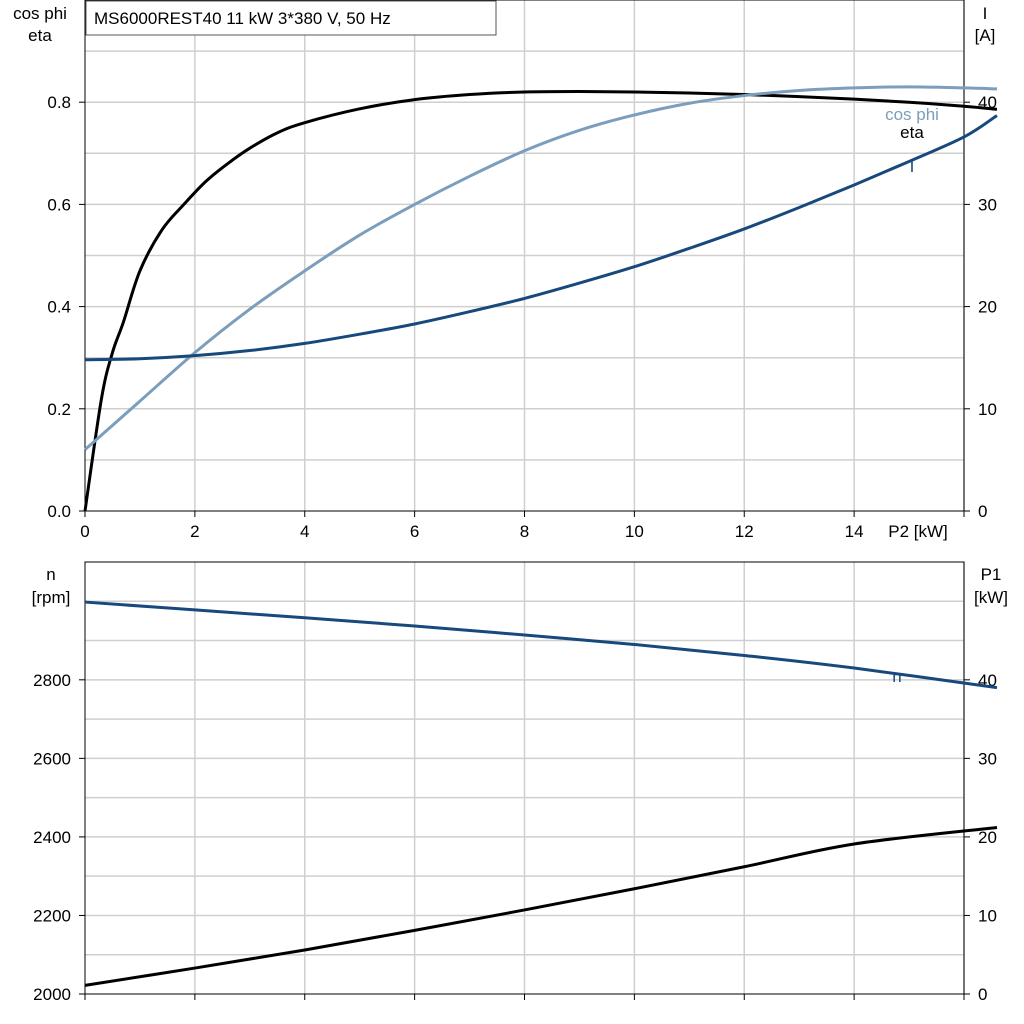 The height and width of the screenshot is (1024, 1024). What do you see at coordinates (59, 511) in the screenshot?
I see `left-y-tick-label: 0.0` at bounding box center [59, 511].